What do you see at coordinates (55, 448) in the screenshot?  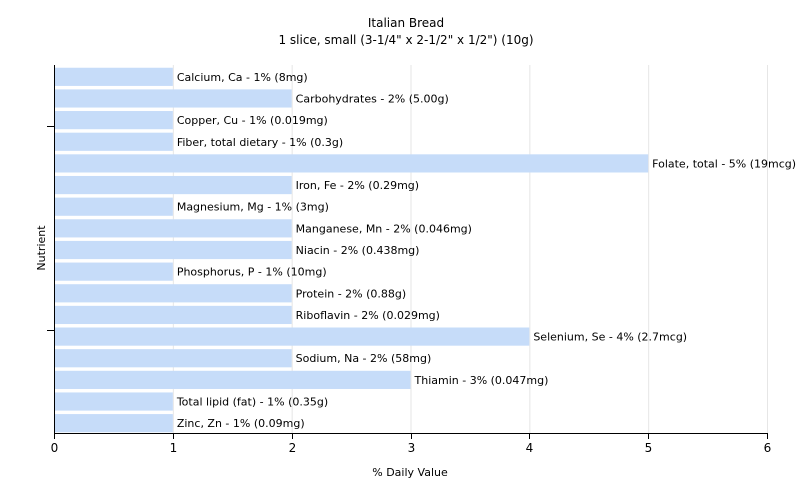 I see `x-tick-label: 0` at bounding box center [55, 448].